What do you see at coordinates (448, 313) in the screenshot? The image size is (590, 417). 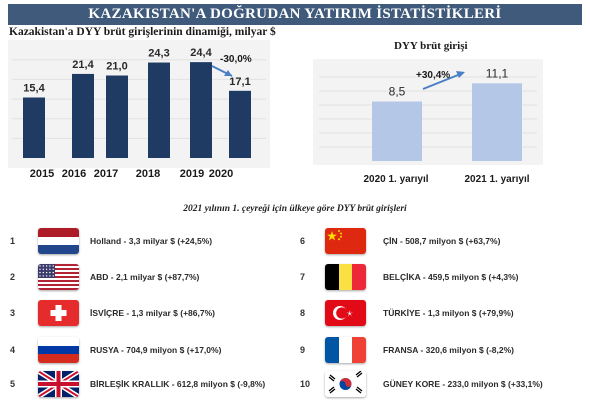 I see `country-stat-label: TÜRKİYE - 1,3 milyon $ (+79,9%)` at bounding box center [448, 313].